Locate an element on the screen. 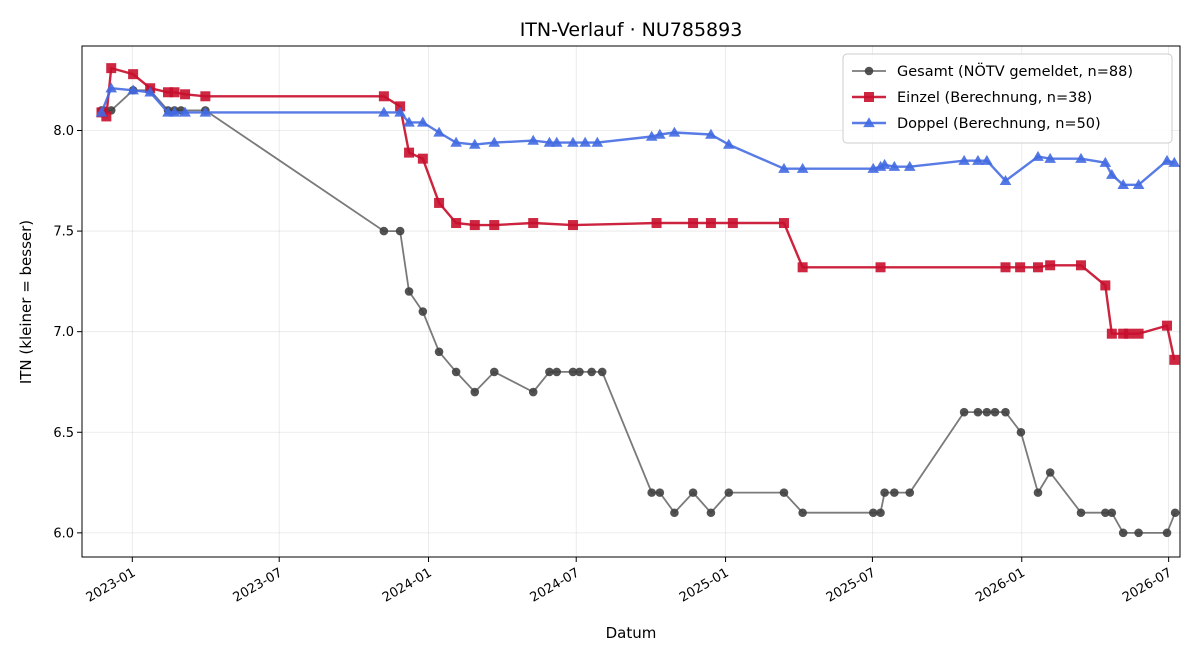 This screenshot has width=1200, height=660. legend-item: Doppel (Berechnung, n=50) is located at coordinates (976, 124).